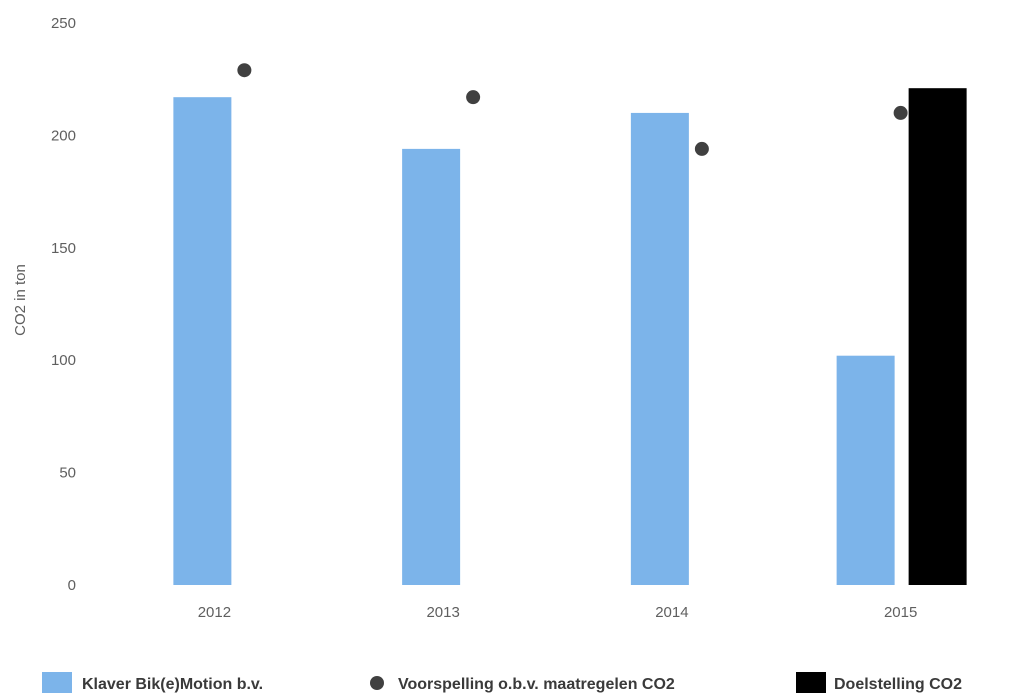 This screenshot has width=1015, height=693. Describe the element at coordinates (900, 112) in the screenshot. I see `point-voorspelling-2015` at that location.